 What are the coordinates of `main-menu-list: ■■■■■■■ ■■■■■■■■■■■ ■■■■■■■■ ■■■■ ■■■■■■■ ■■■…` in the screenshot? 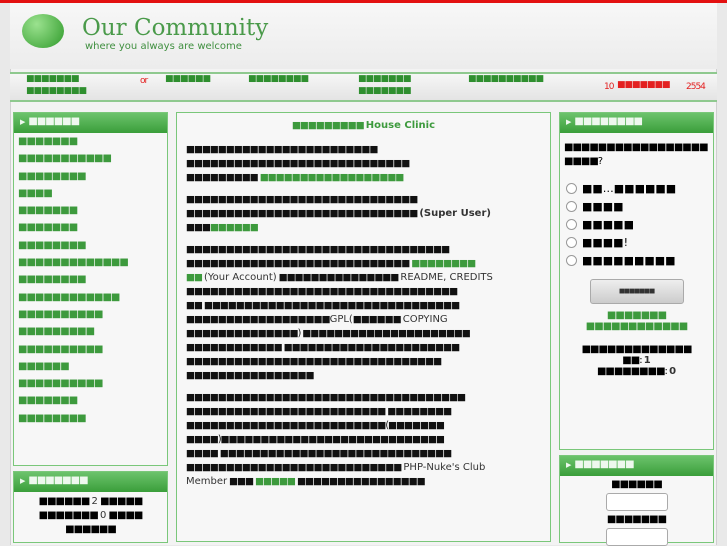 It's located at (90, 280).